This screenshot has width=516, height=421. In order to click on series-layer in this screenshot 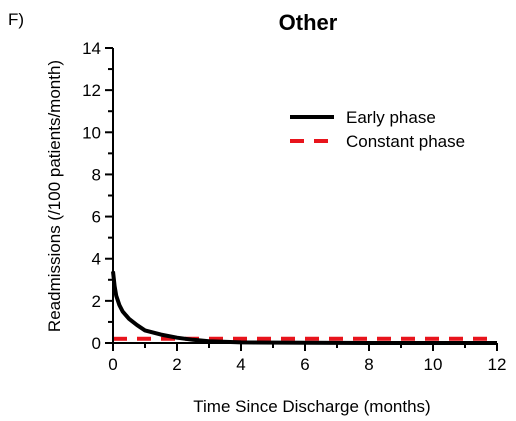, I will do `click(304, 308)`.